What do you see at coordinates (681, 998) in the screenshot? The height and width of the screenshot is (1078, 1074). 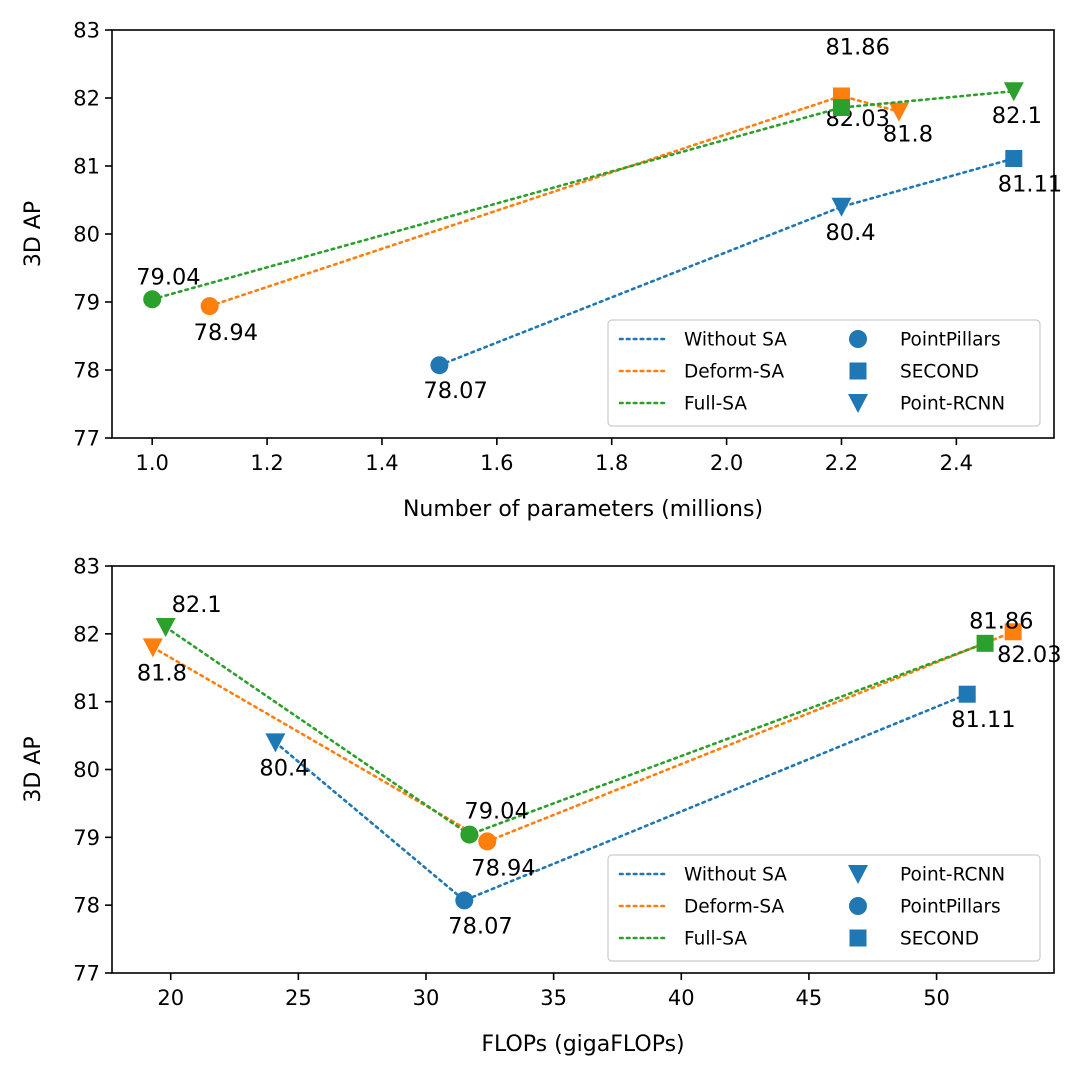 I see `x-tick-label: 40` at bounding box center [681, 998].